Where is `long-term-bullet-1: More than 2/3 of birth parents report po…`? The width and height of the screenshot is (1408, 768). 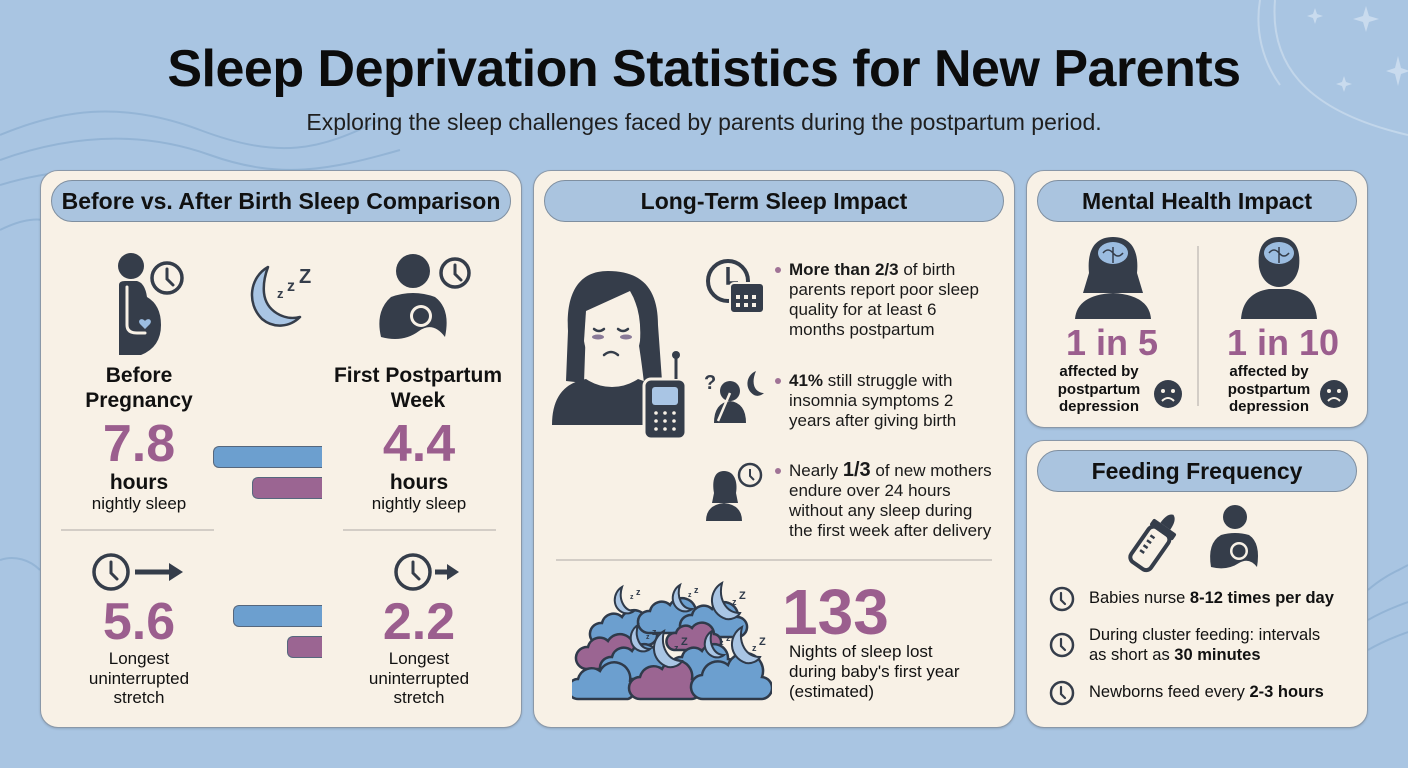 long-term-bullet-1: More than 2/3 of birth parents report po… is located at coordinates (884, 299).